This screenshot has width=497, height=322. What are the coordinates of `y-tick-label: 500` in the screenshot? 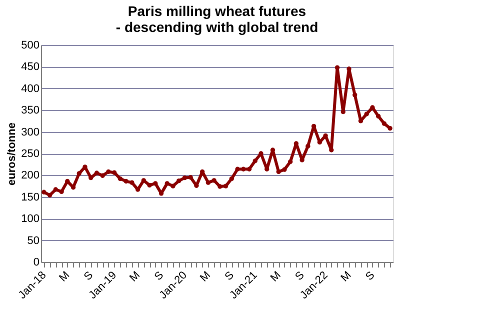 It's located at (30, 46).